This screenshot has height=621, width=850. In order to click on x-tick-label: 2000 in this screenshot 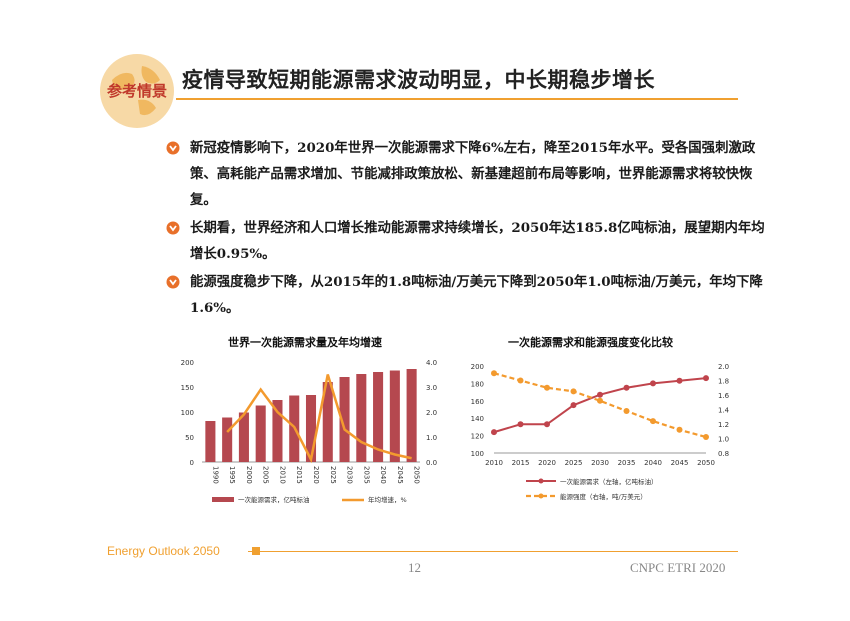, I will do `click(249, 475)`.